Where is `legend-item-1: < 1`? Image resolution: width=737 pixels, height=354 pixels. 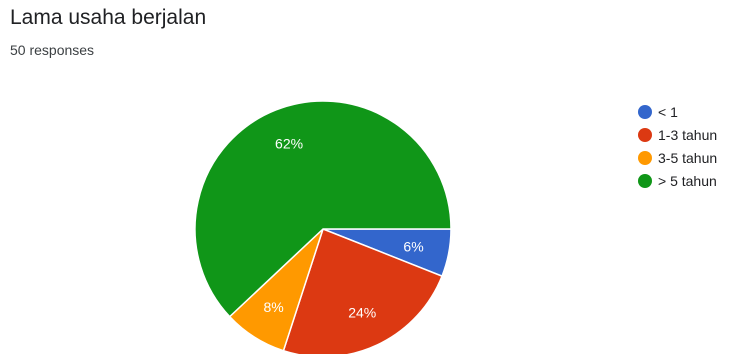
legend-item-1: < 1 is located at coordinates (677, 111).